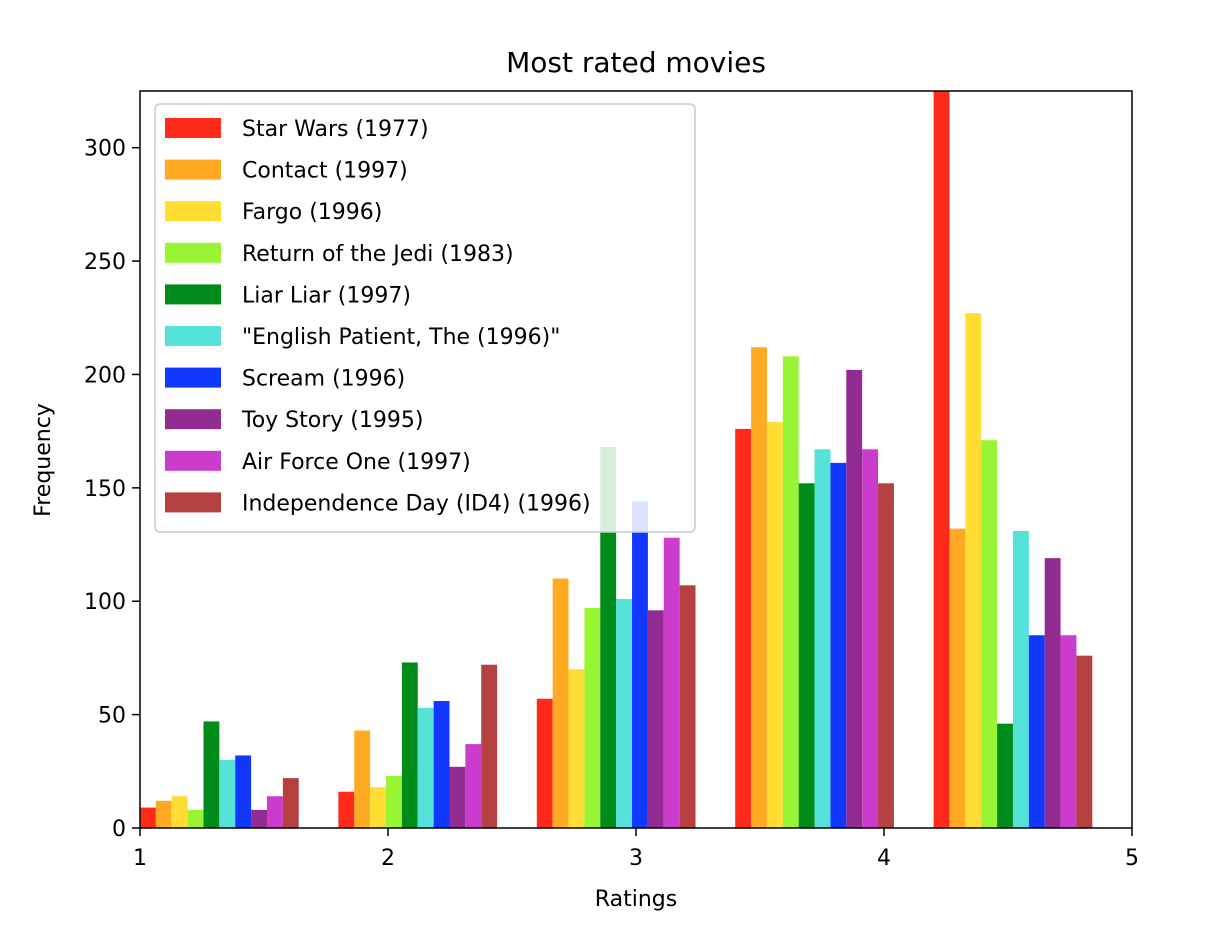 This screenshot has width=1206, height=932. Describe the element at coordinates (636, 858) in the screenshot. I see `x-tick-label: 3` at that location.